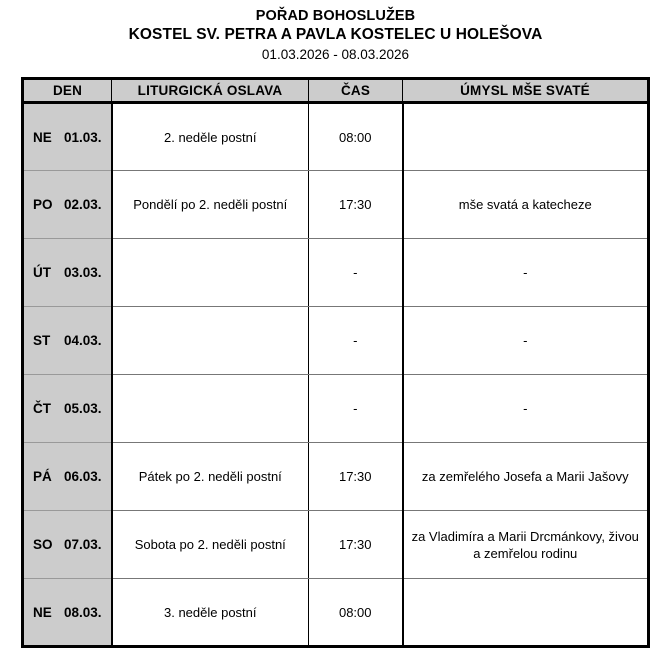 The height and width of the screenshot is (655, 671). I want to click on day-of-week: ČT, so click(42, 408).